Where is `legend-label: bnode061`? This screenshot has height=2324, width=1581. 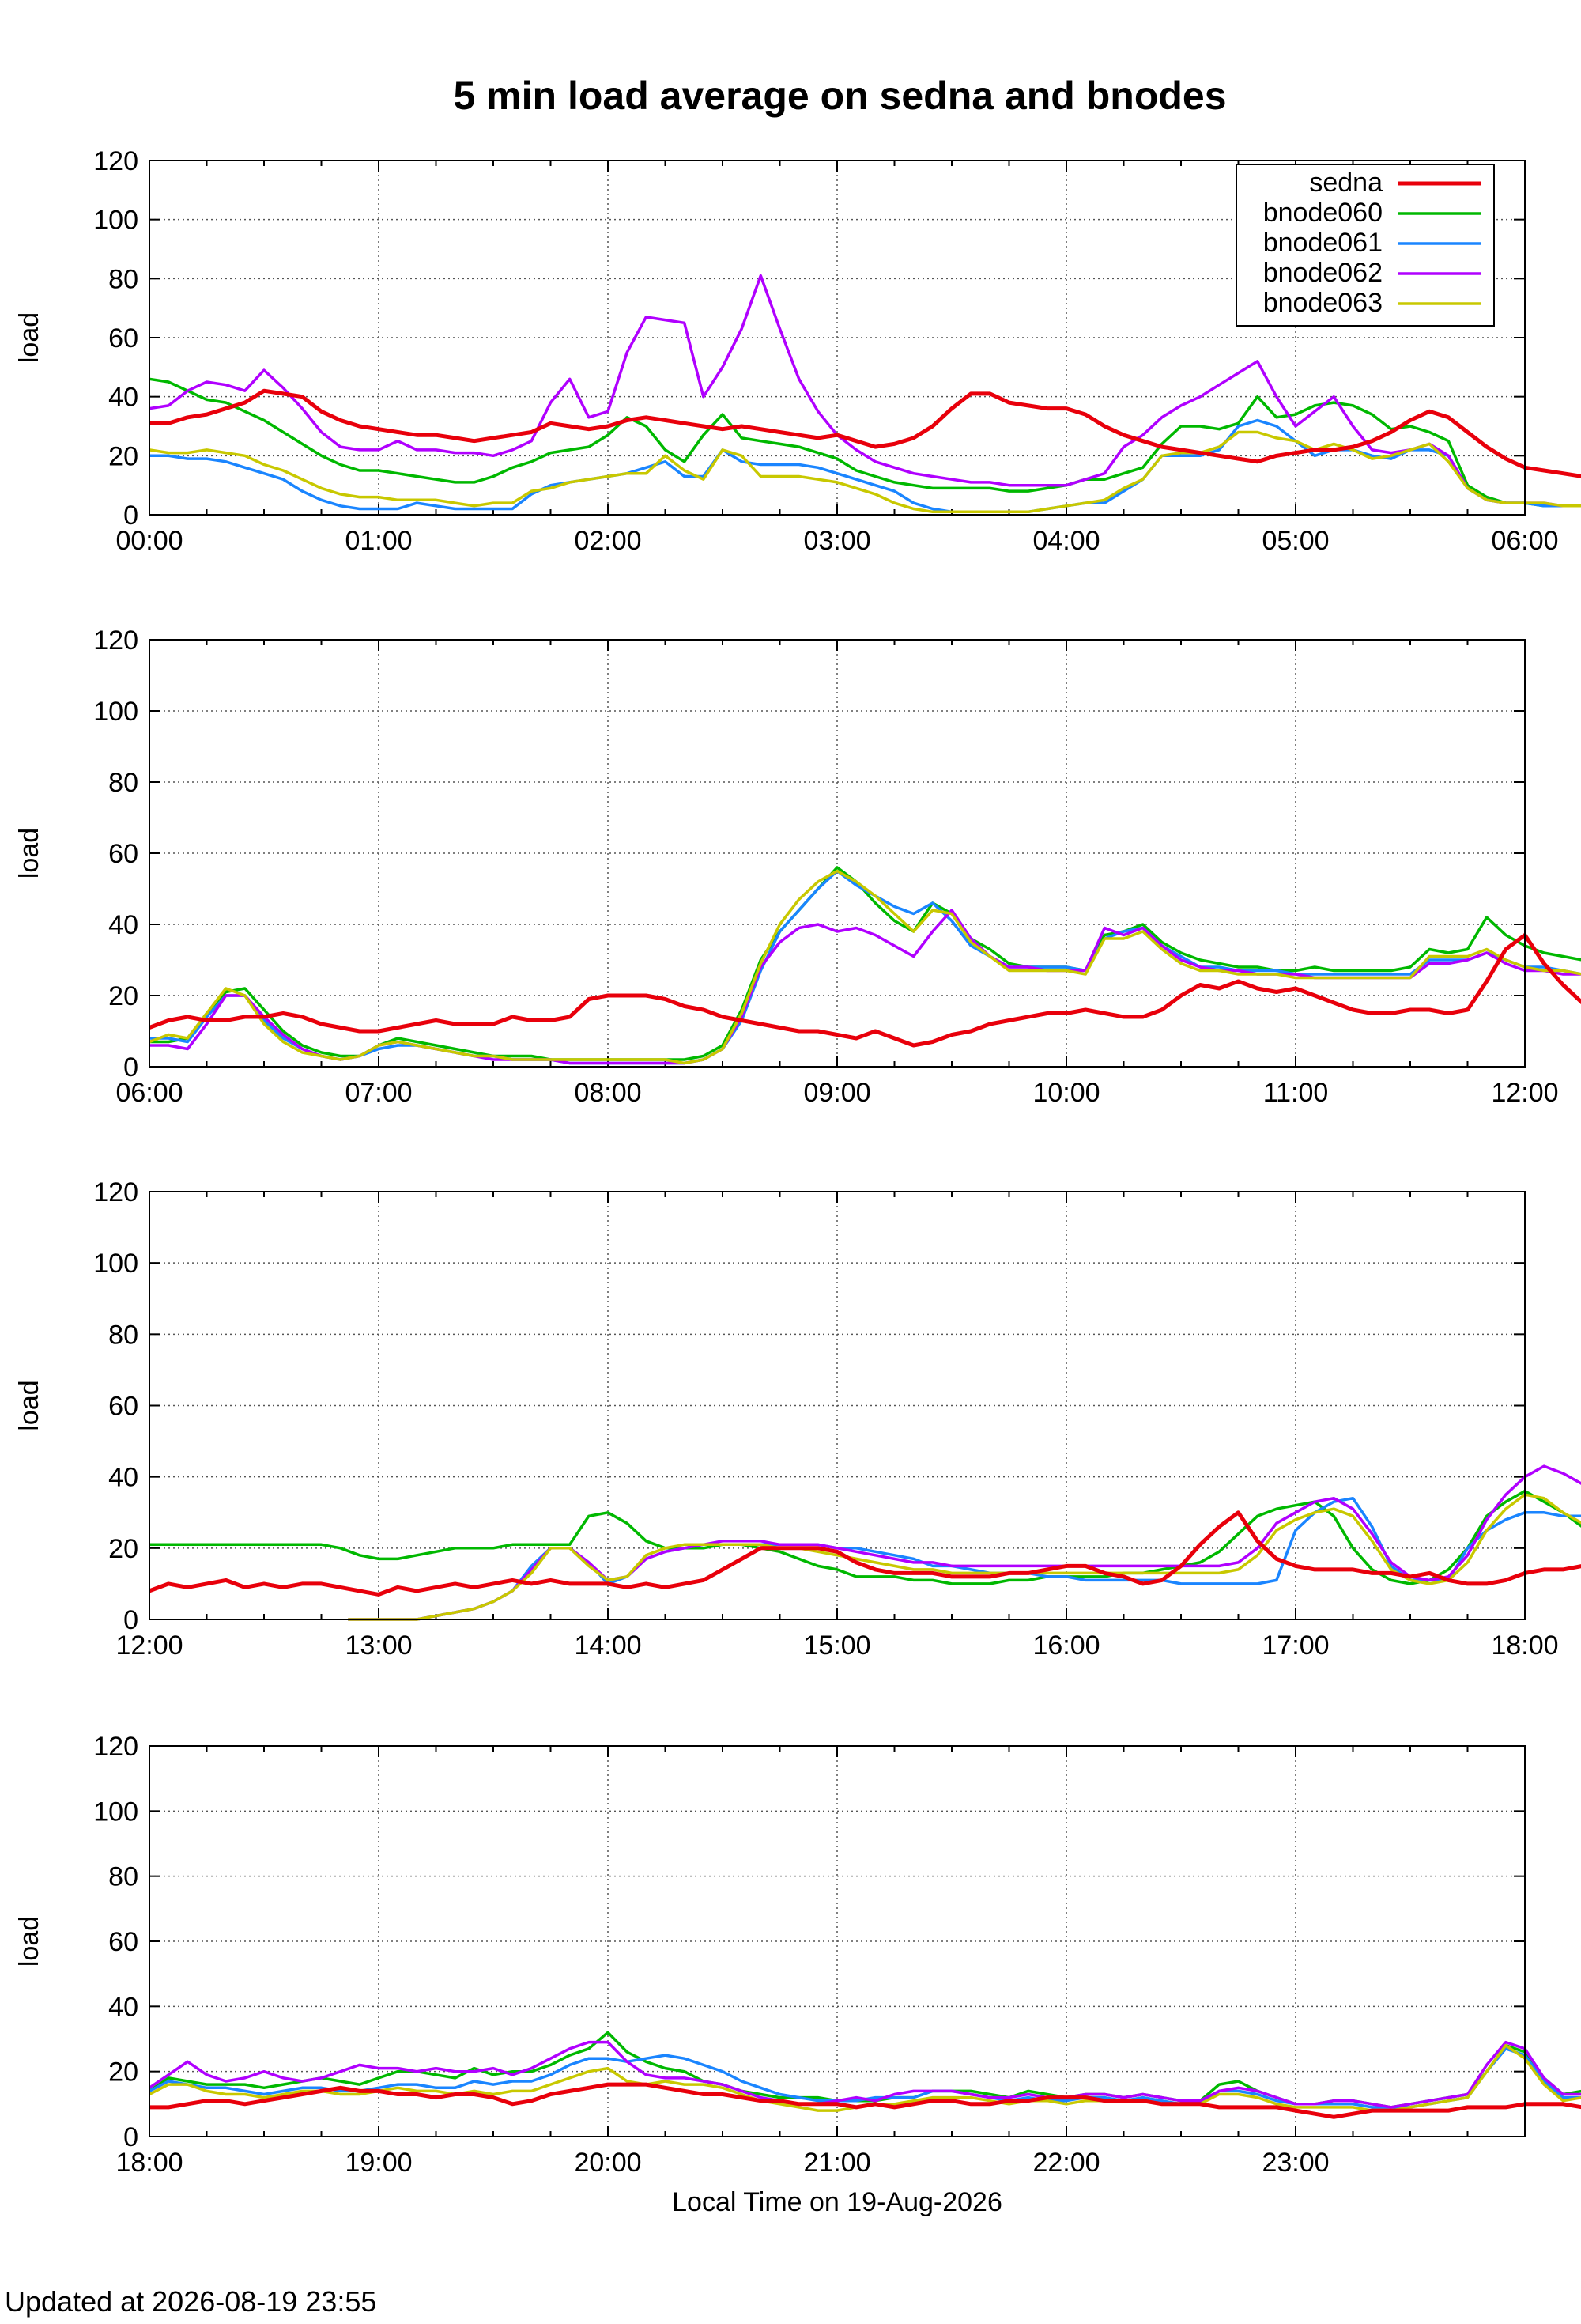 legend-label: bnode061 is located at coordinates (1323, 243).